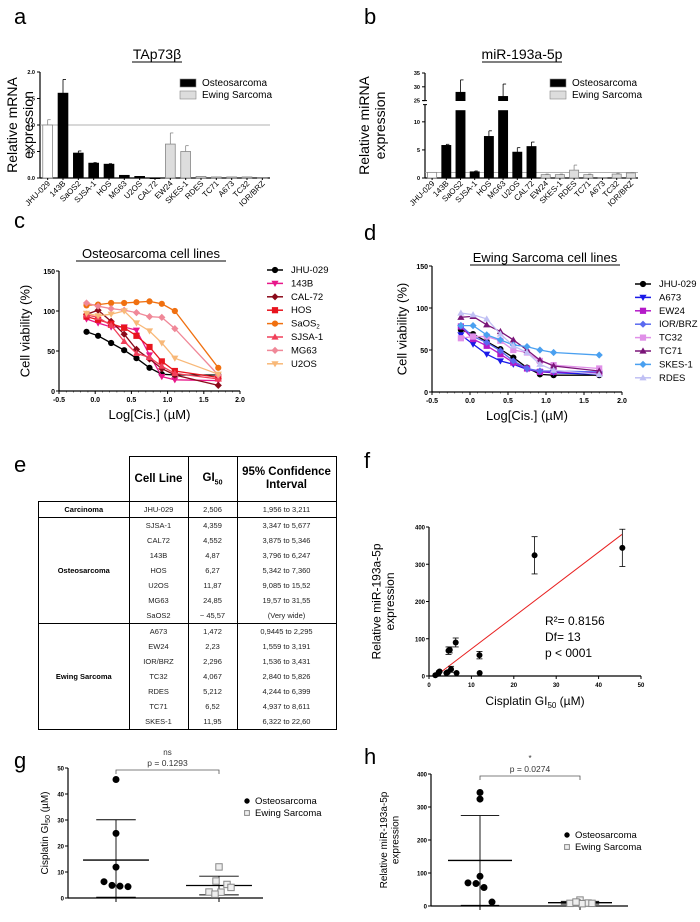 The image size is (700, 922). I want to click on panel-letter-h: h, so click(370, 756).